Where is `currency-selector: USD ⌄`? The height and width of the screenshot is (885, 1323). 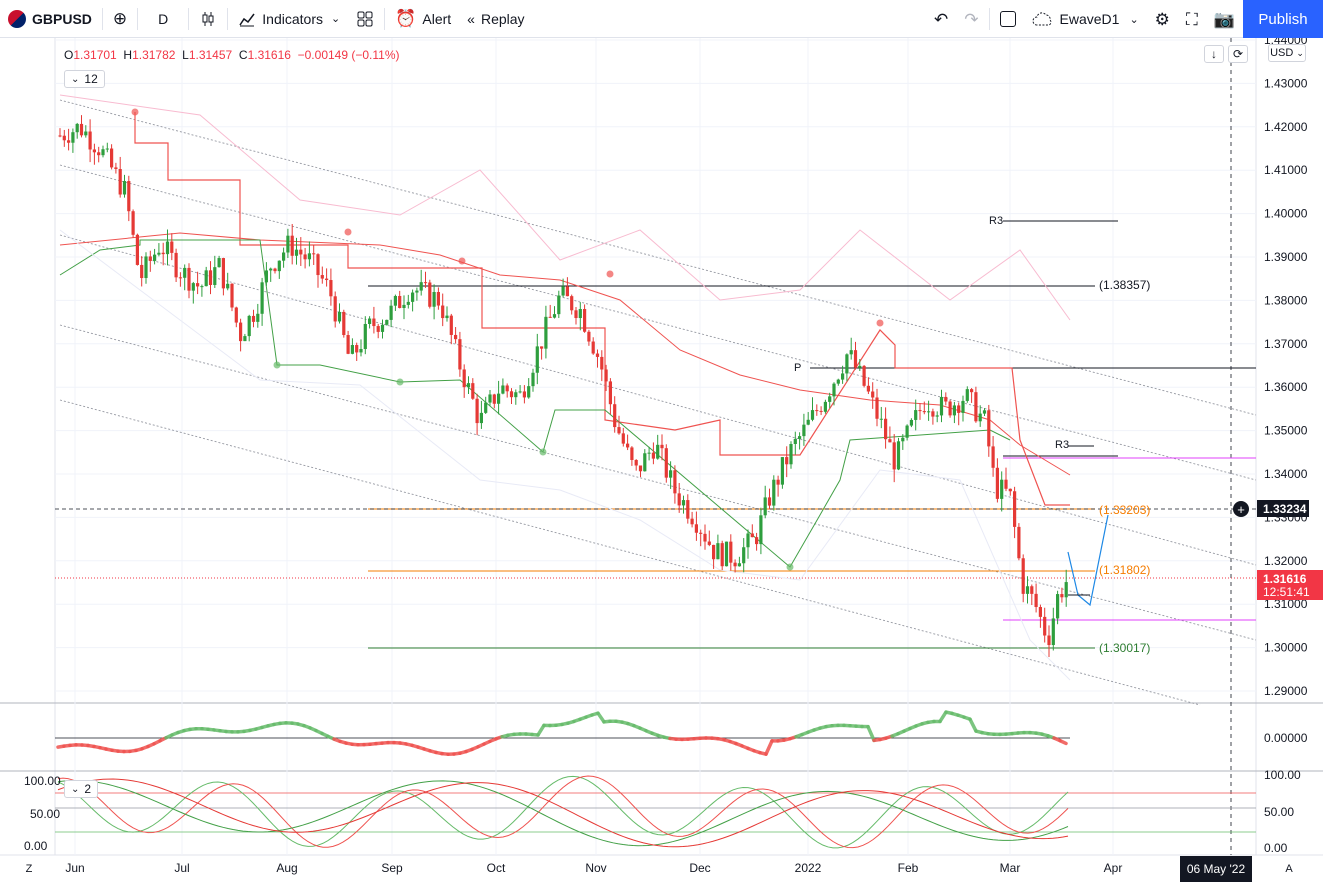 currency-selector: USD ⌄ is located at coordinates (1287, 53).